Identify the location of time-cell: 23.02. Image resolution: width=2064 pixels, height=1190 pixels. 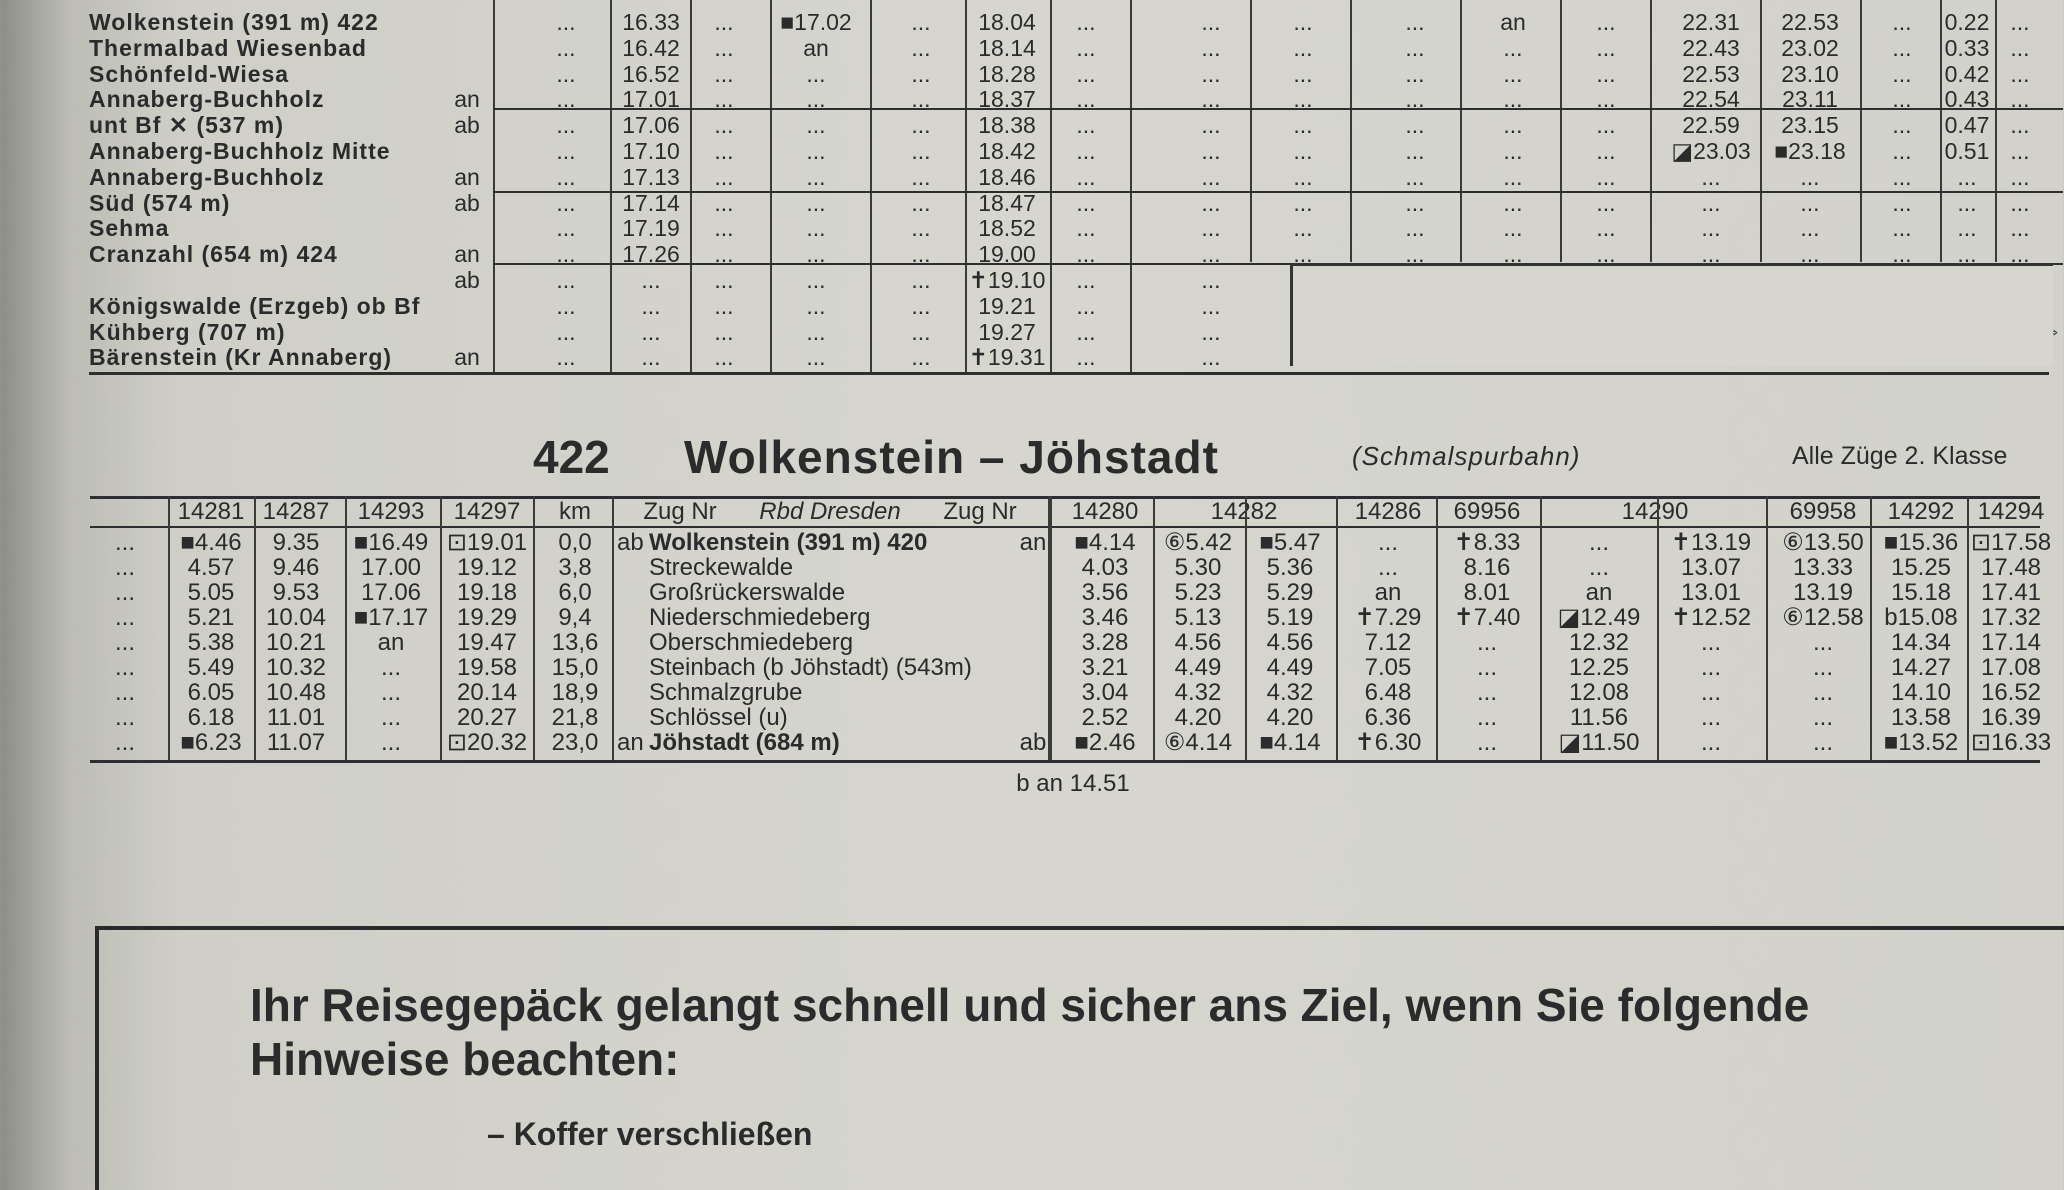
(1810, 47).